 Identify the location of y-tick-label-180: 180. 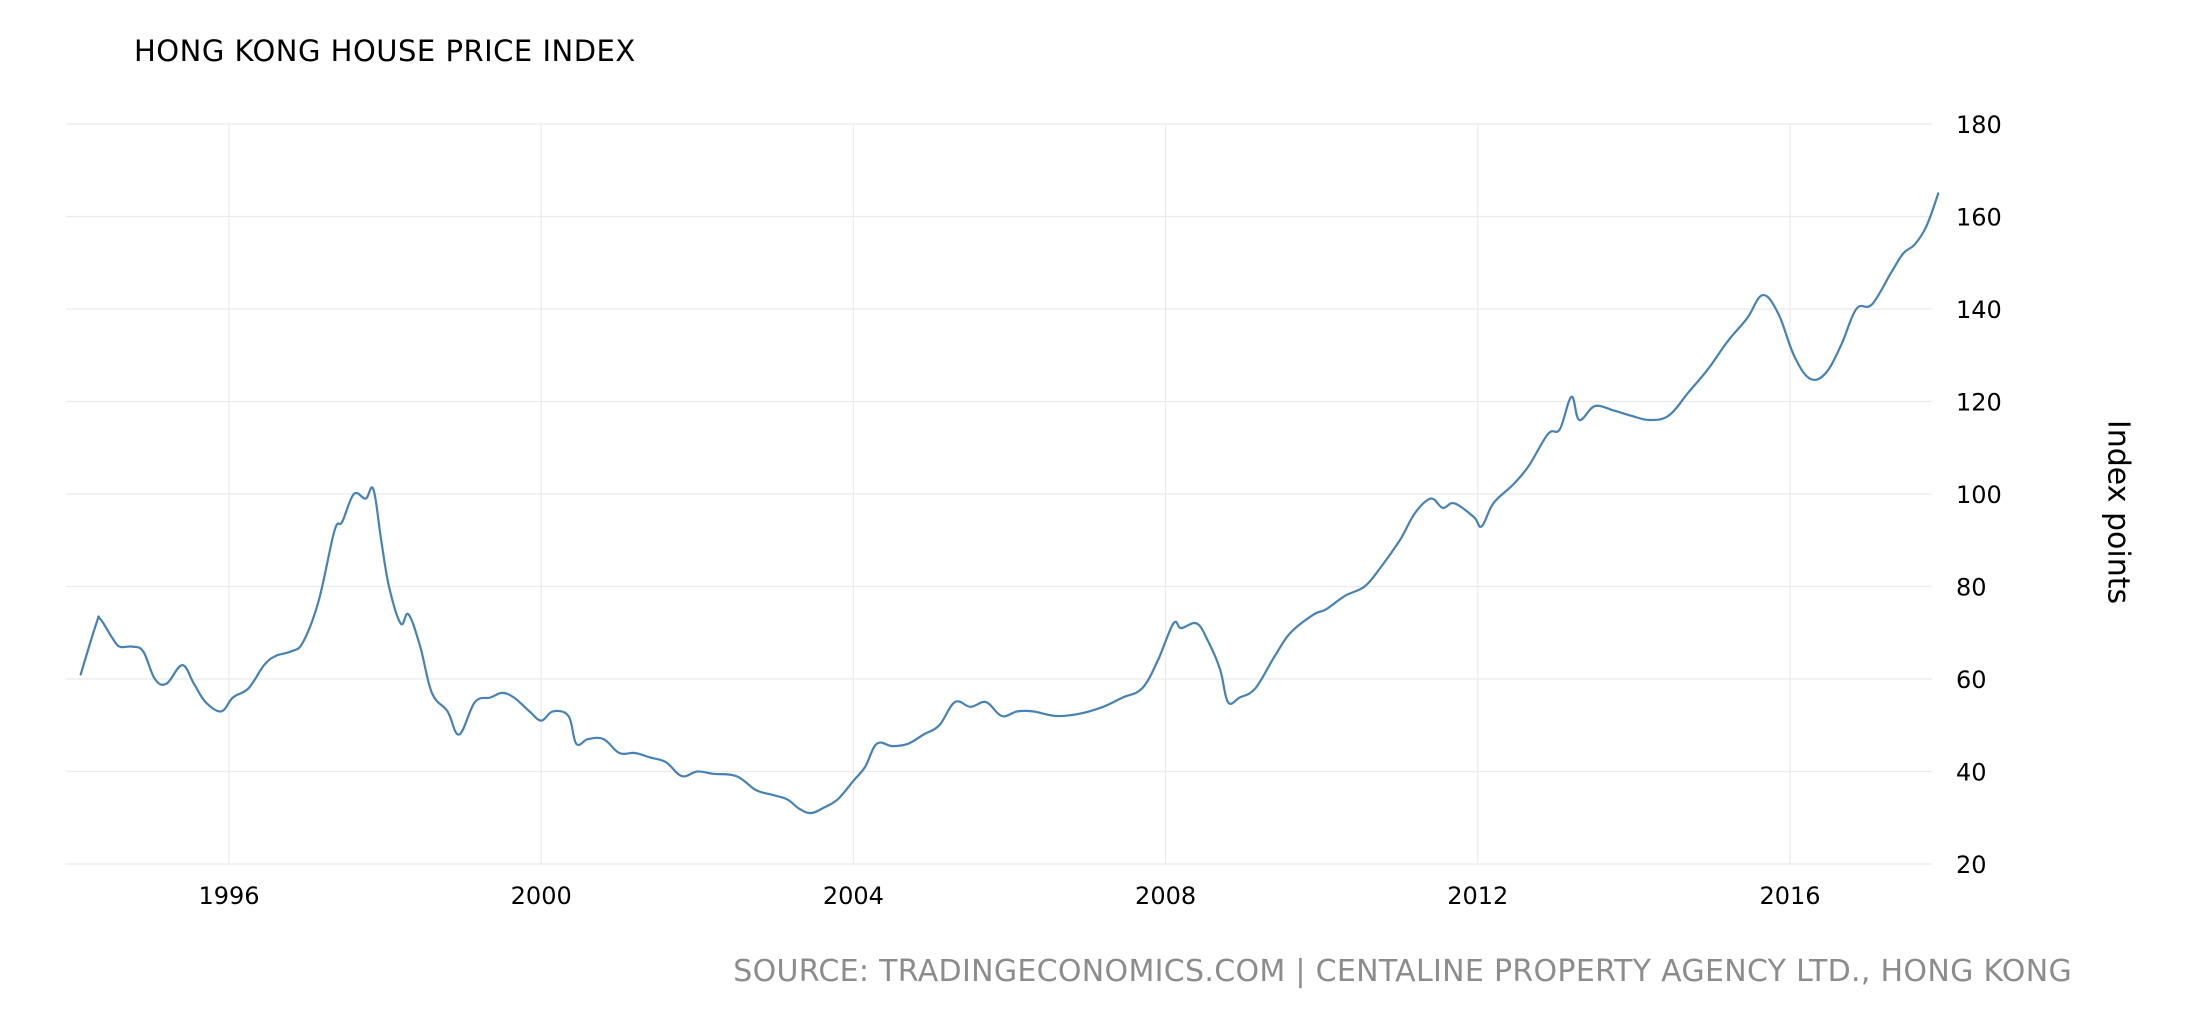
(1979, 125).